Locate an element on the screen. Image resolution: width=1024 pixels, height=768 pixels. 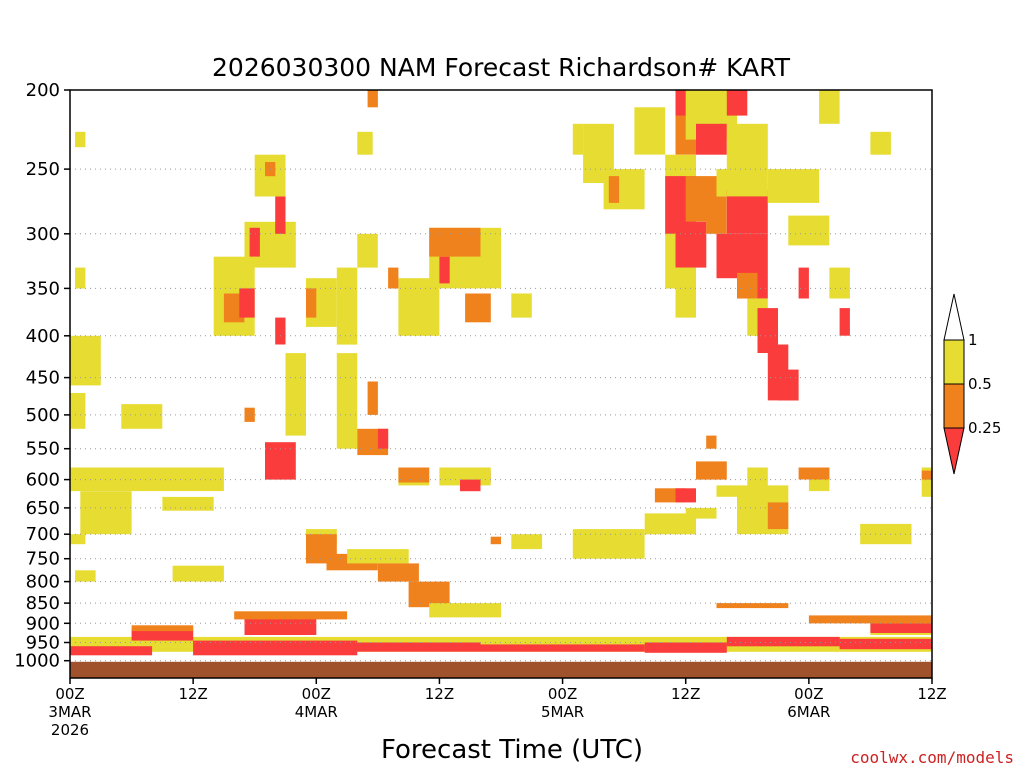
y-tick-label: 950 is located at coordinates (43, 643).